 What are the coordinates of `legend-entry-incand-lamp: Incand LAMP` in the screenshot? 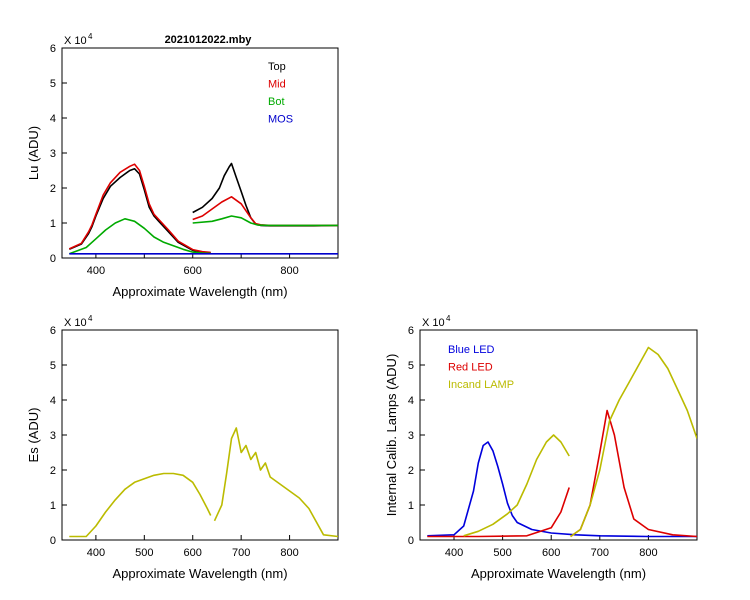 It's located at (481, 385).